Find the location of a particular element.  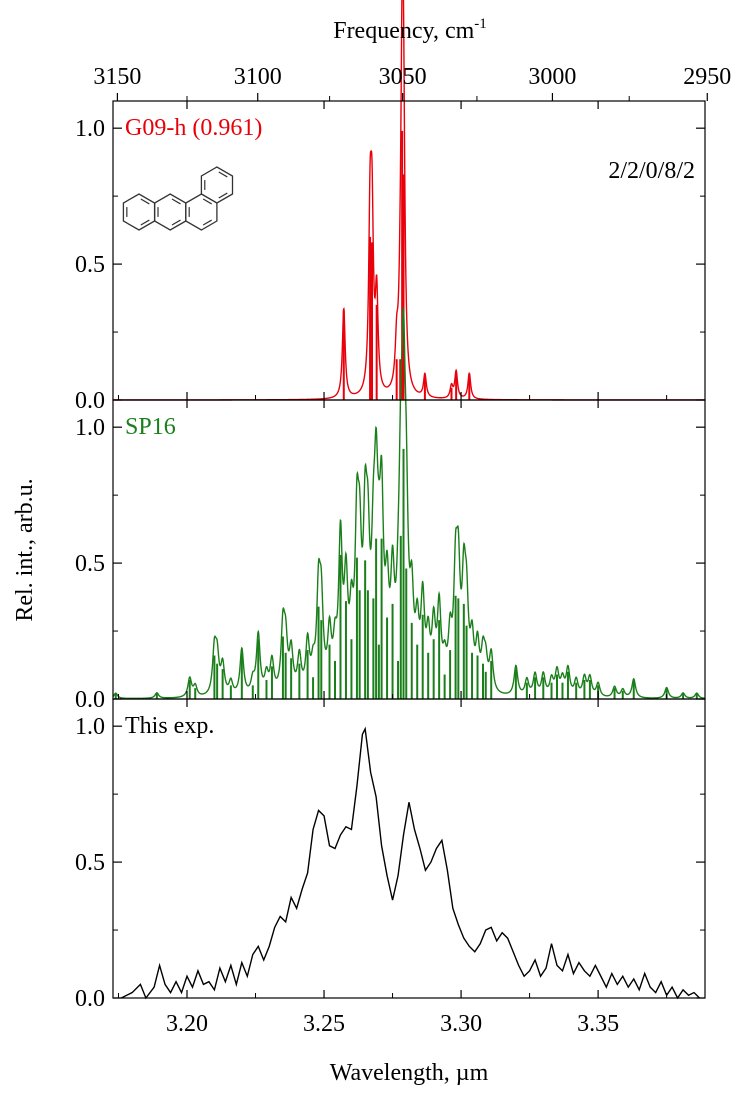

panel-3-label: This exp. is located at coordinates (169, 726).